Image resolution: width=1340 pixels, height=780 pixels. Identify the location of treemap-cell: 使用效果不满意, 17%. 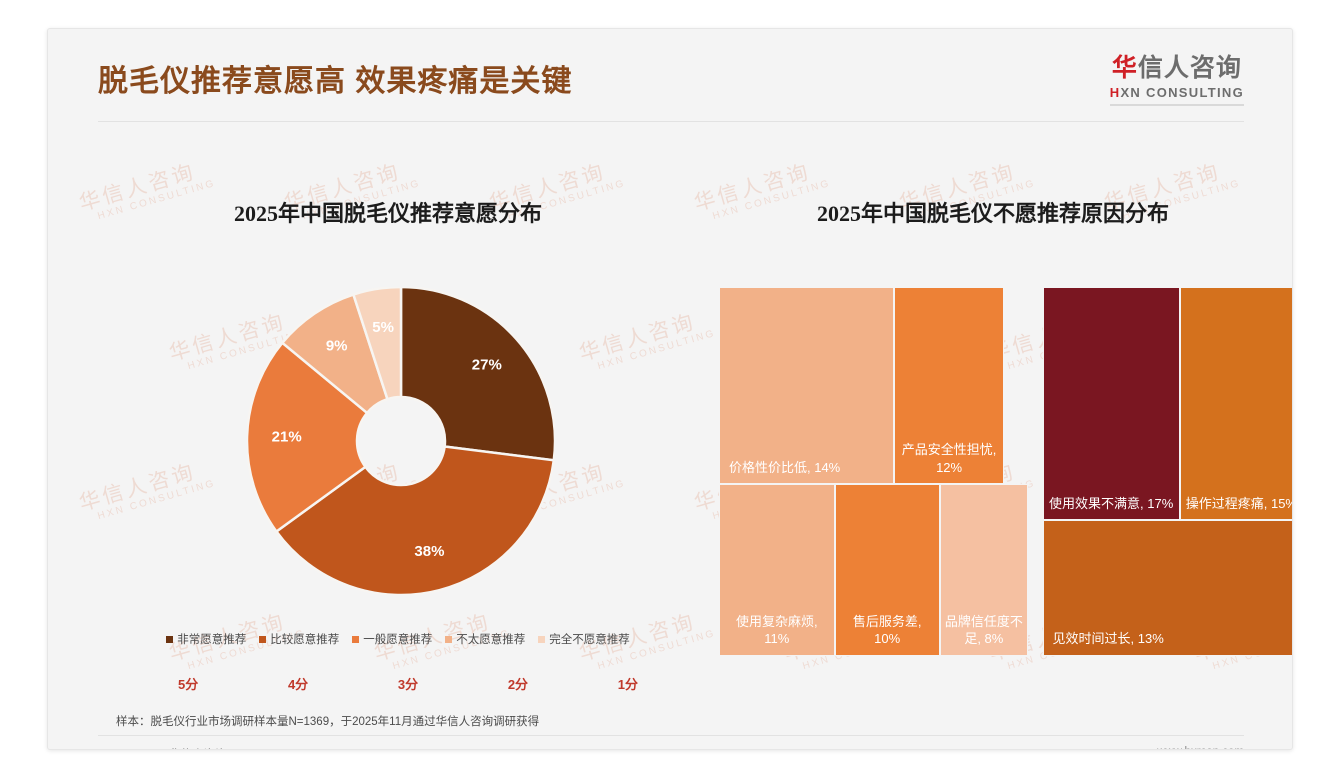
(1111, 404).